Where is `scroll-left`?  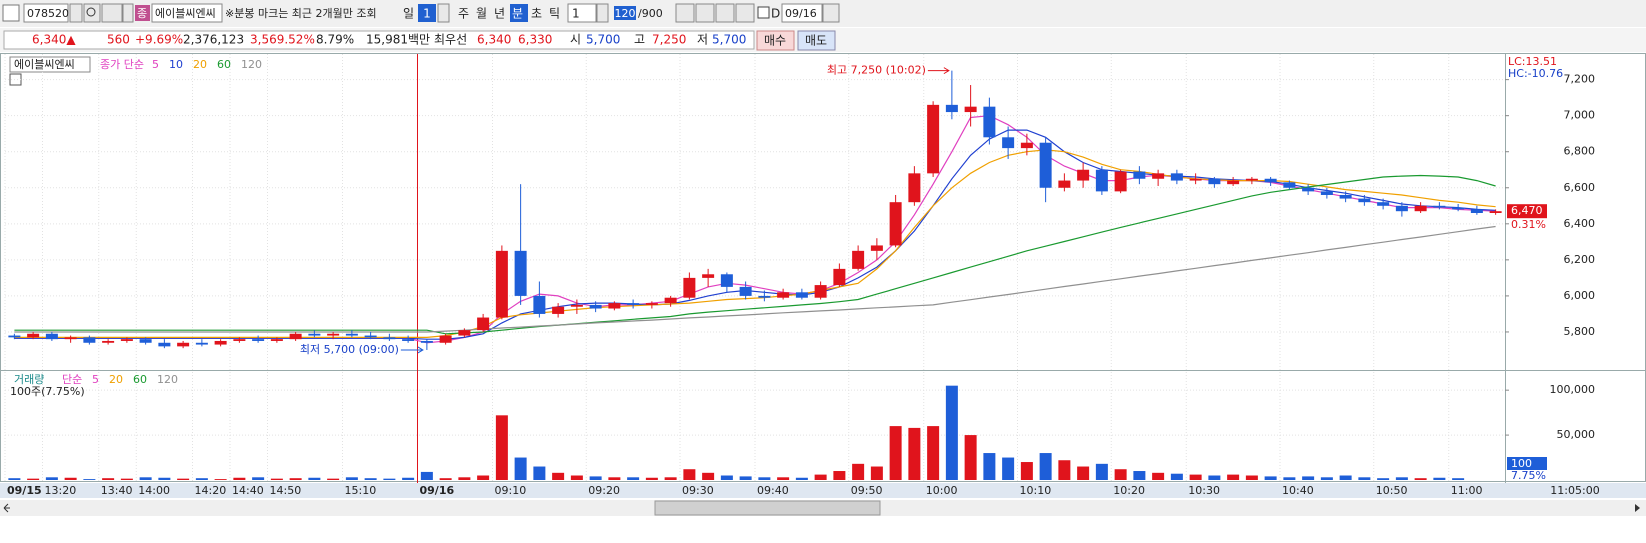 scroll-left is located at coordinates (6, 508).